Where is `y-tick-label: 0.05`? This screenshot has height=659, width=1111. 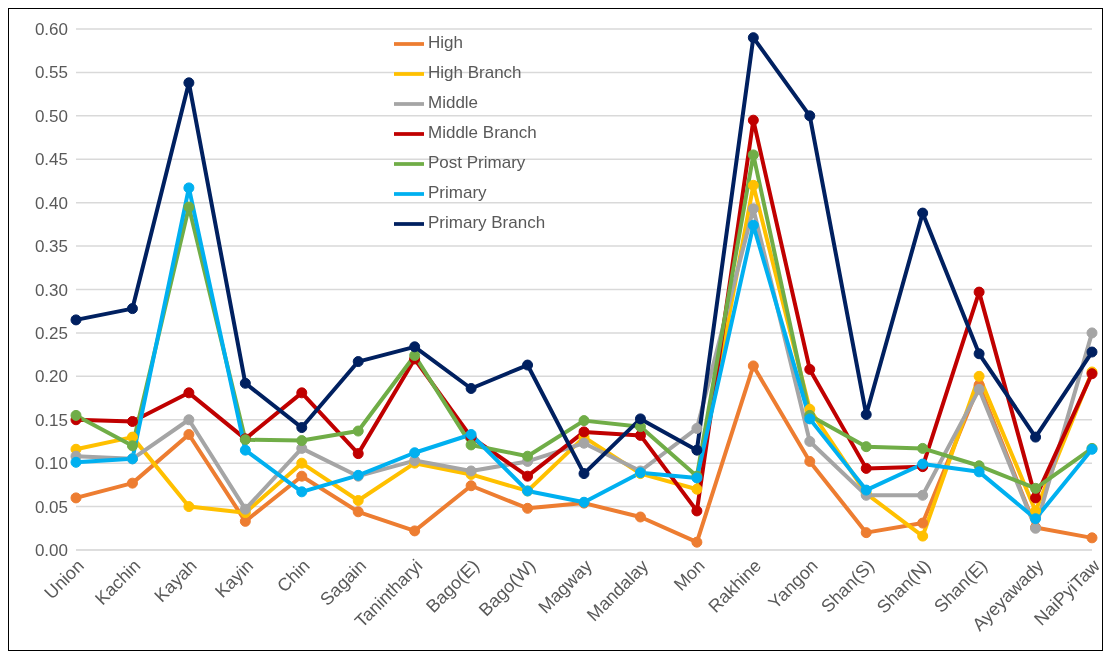
y-tick-label: 0.05 is located at coordinates (51, 507).